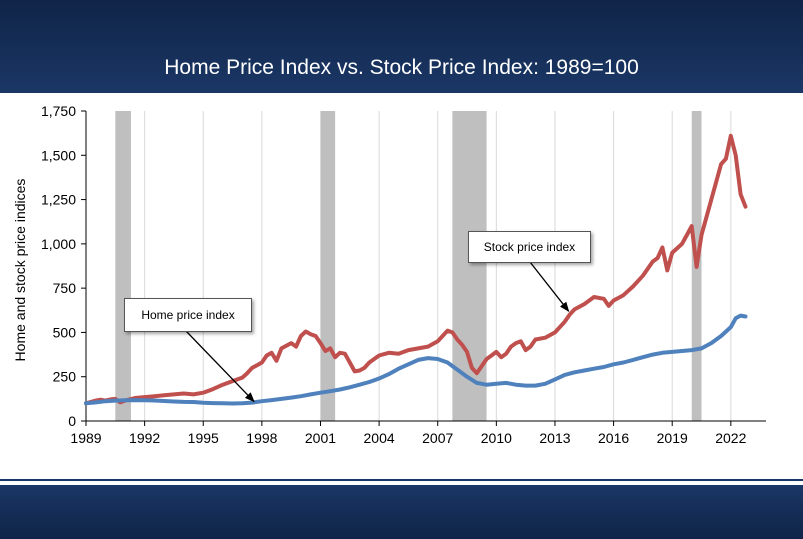 This screenshot has height=539, width=803. I want to click on x-tick-label: 1992, so click(144, 438).